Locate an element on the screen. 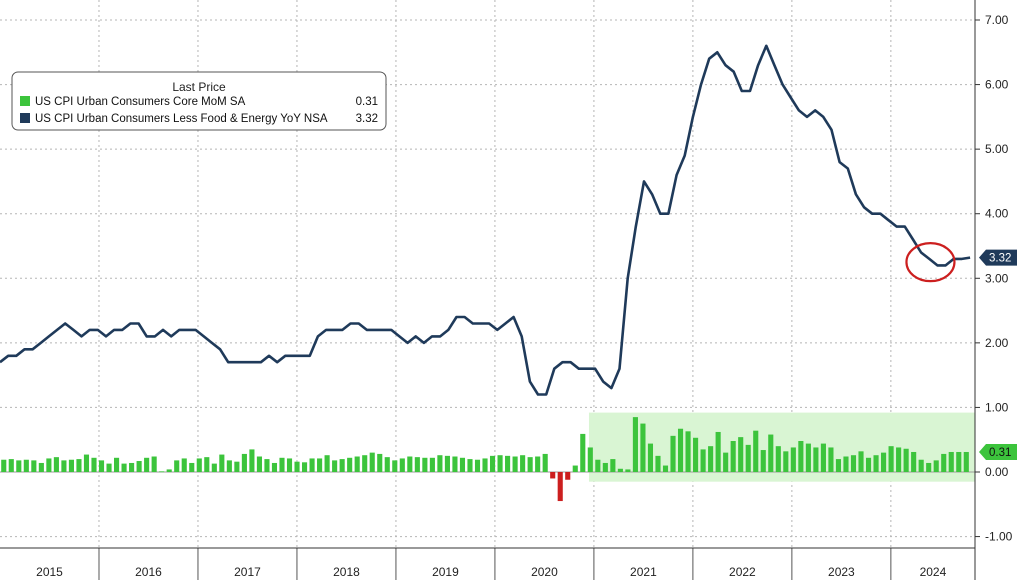  legend-value-line: 3.32 is located at coordinates (367, 119).